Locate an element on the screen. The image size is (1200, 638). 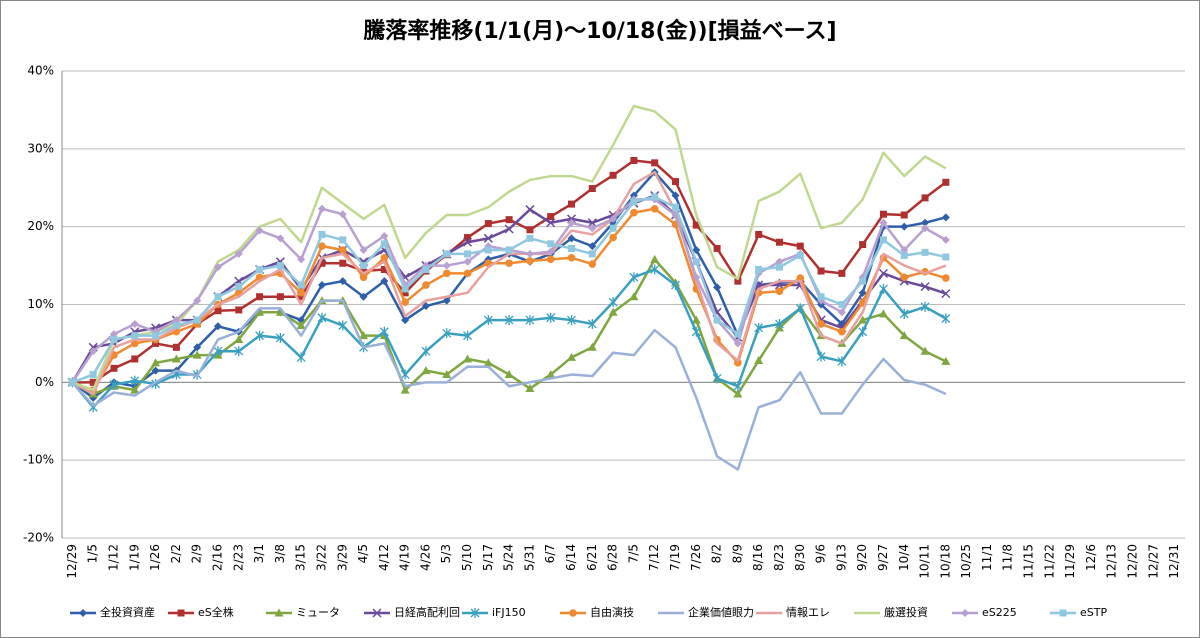
x-tick-label: 11/1 is located at coordinates (987, 557).